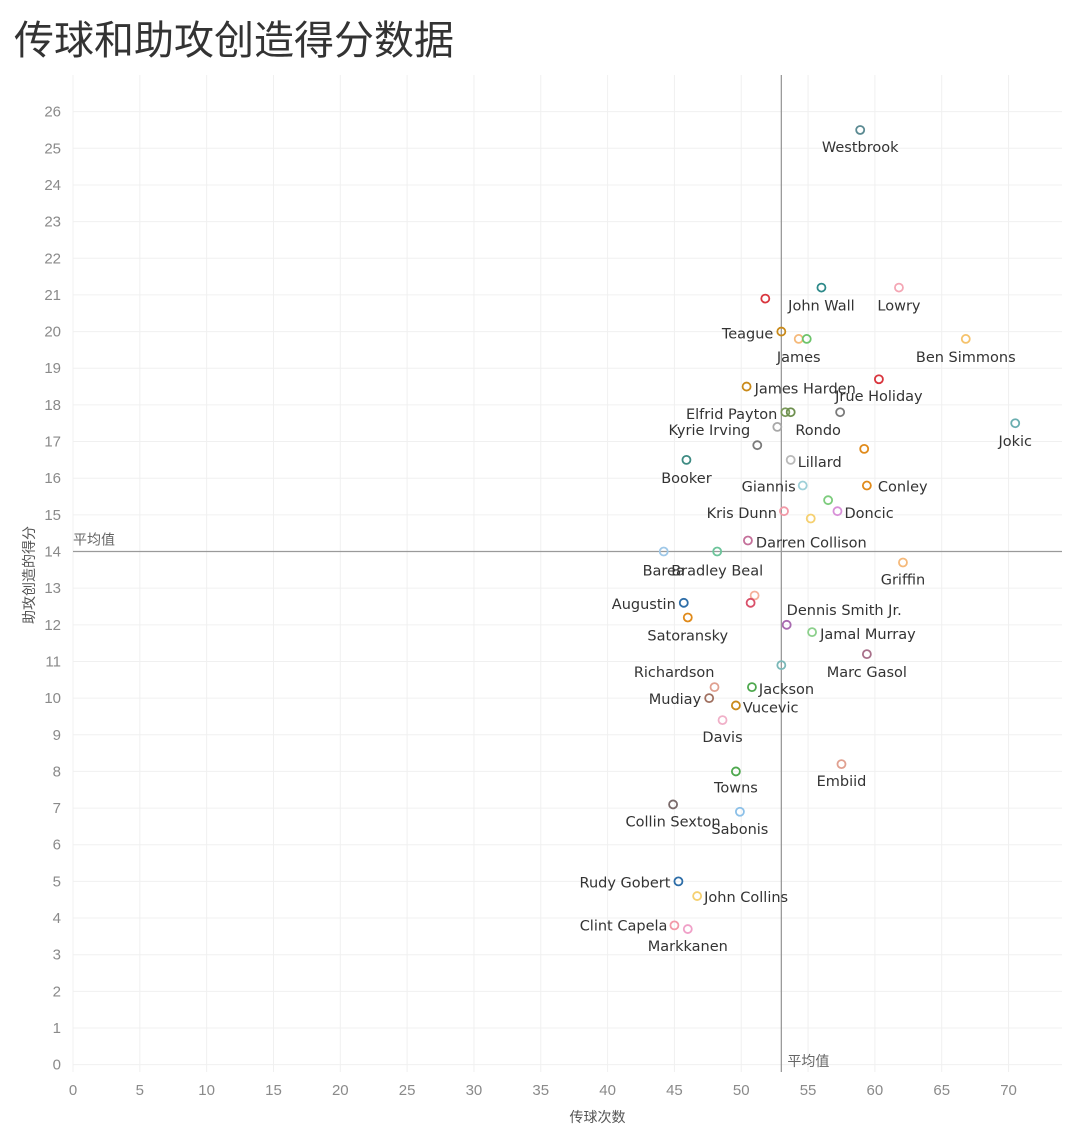 The image size is (1080, 1137). I want to click on x-tick-label: 10, so click(206, 1090).